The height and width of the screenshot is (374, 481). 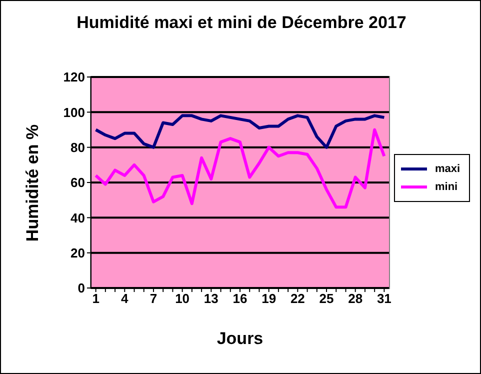 I want to click on y-tick-label: 0, so click(x=81, y=288).